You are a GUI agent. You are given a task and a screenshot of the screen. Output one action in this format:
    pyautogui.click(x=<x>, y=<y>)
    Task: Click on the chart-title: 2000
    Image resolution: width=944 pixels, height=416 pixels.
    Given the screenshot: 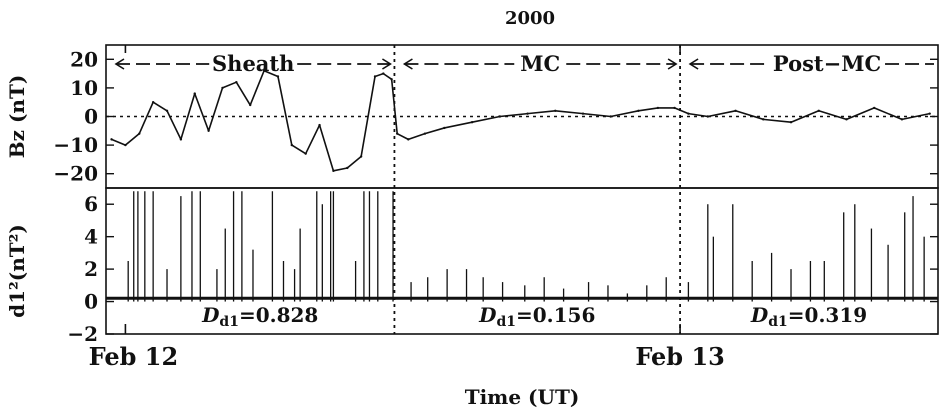 What is the action you would take?
    pyautogui.click(x=530, y=18)
    